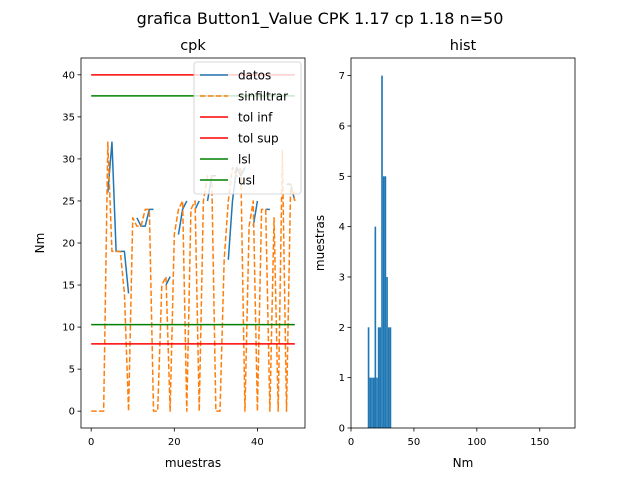  What do you see at coordinates (342, 126) in the screenshot?
I see `hist-y-tick-label: 6` at bounding box center [342, 126].